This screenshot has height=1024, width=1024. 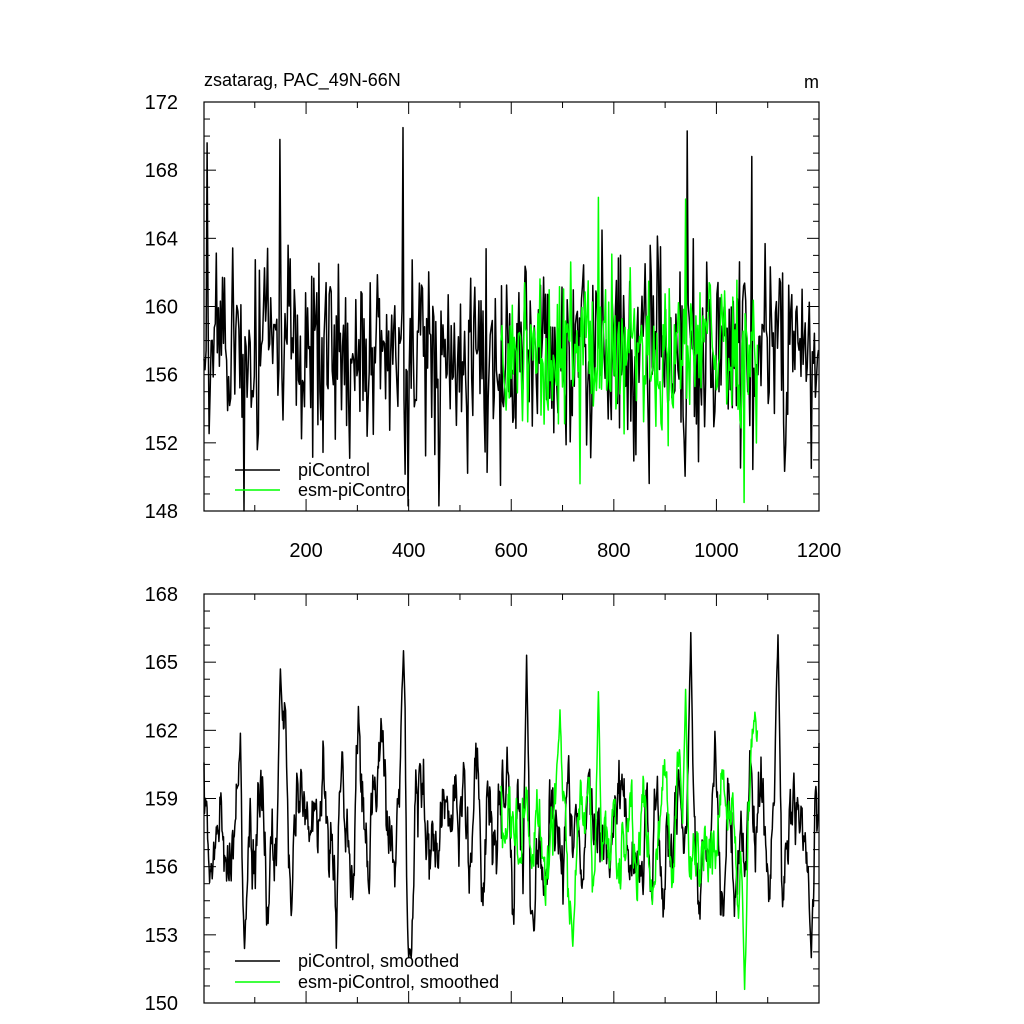 I want to click on top-x-tick-label: 800, so click(x=613, y=551).